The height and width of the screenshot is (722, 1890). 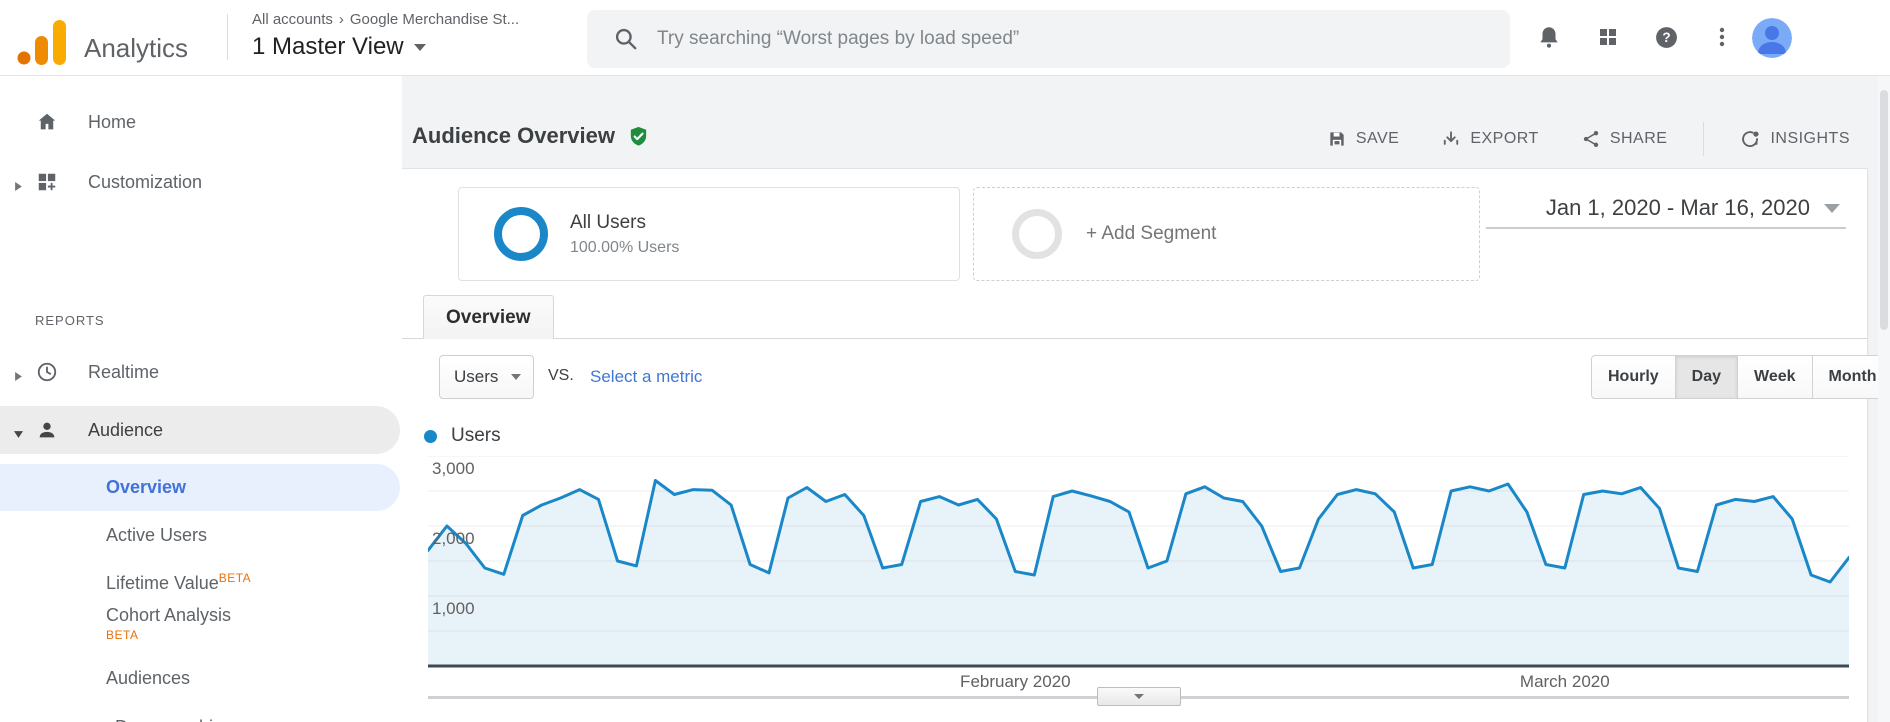 What do you see at coordinates (453, 538) in the screenshot?
I see `y-tick-label: 2,000` at bounding box center [453, 538].